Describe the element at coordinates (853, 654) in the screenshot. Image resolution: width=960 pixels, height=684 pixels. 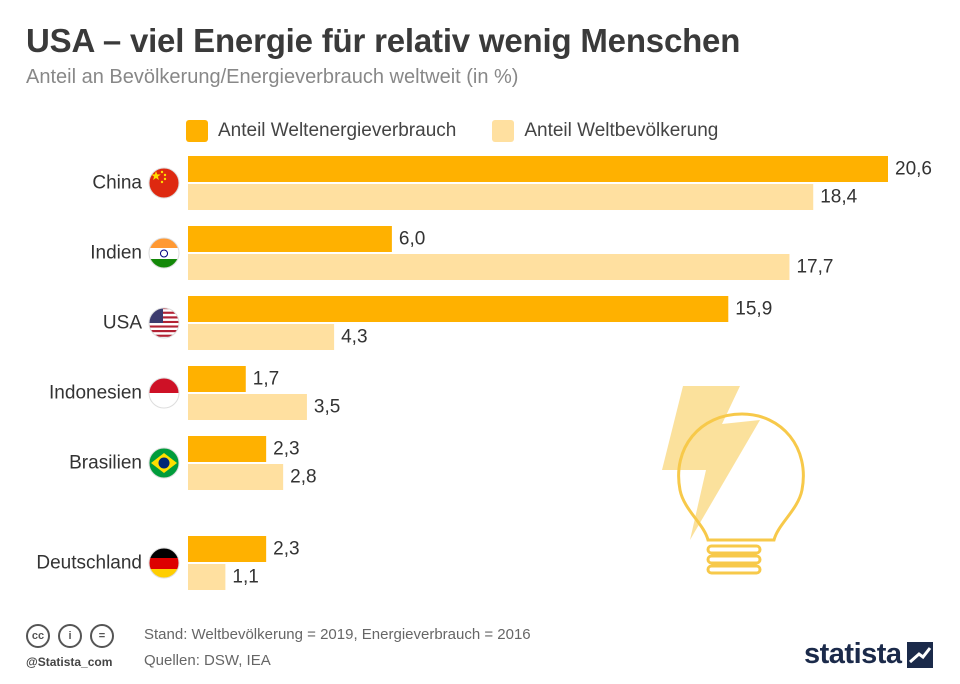
I see `brand-text: statista` at that location.